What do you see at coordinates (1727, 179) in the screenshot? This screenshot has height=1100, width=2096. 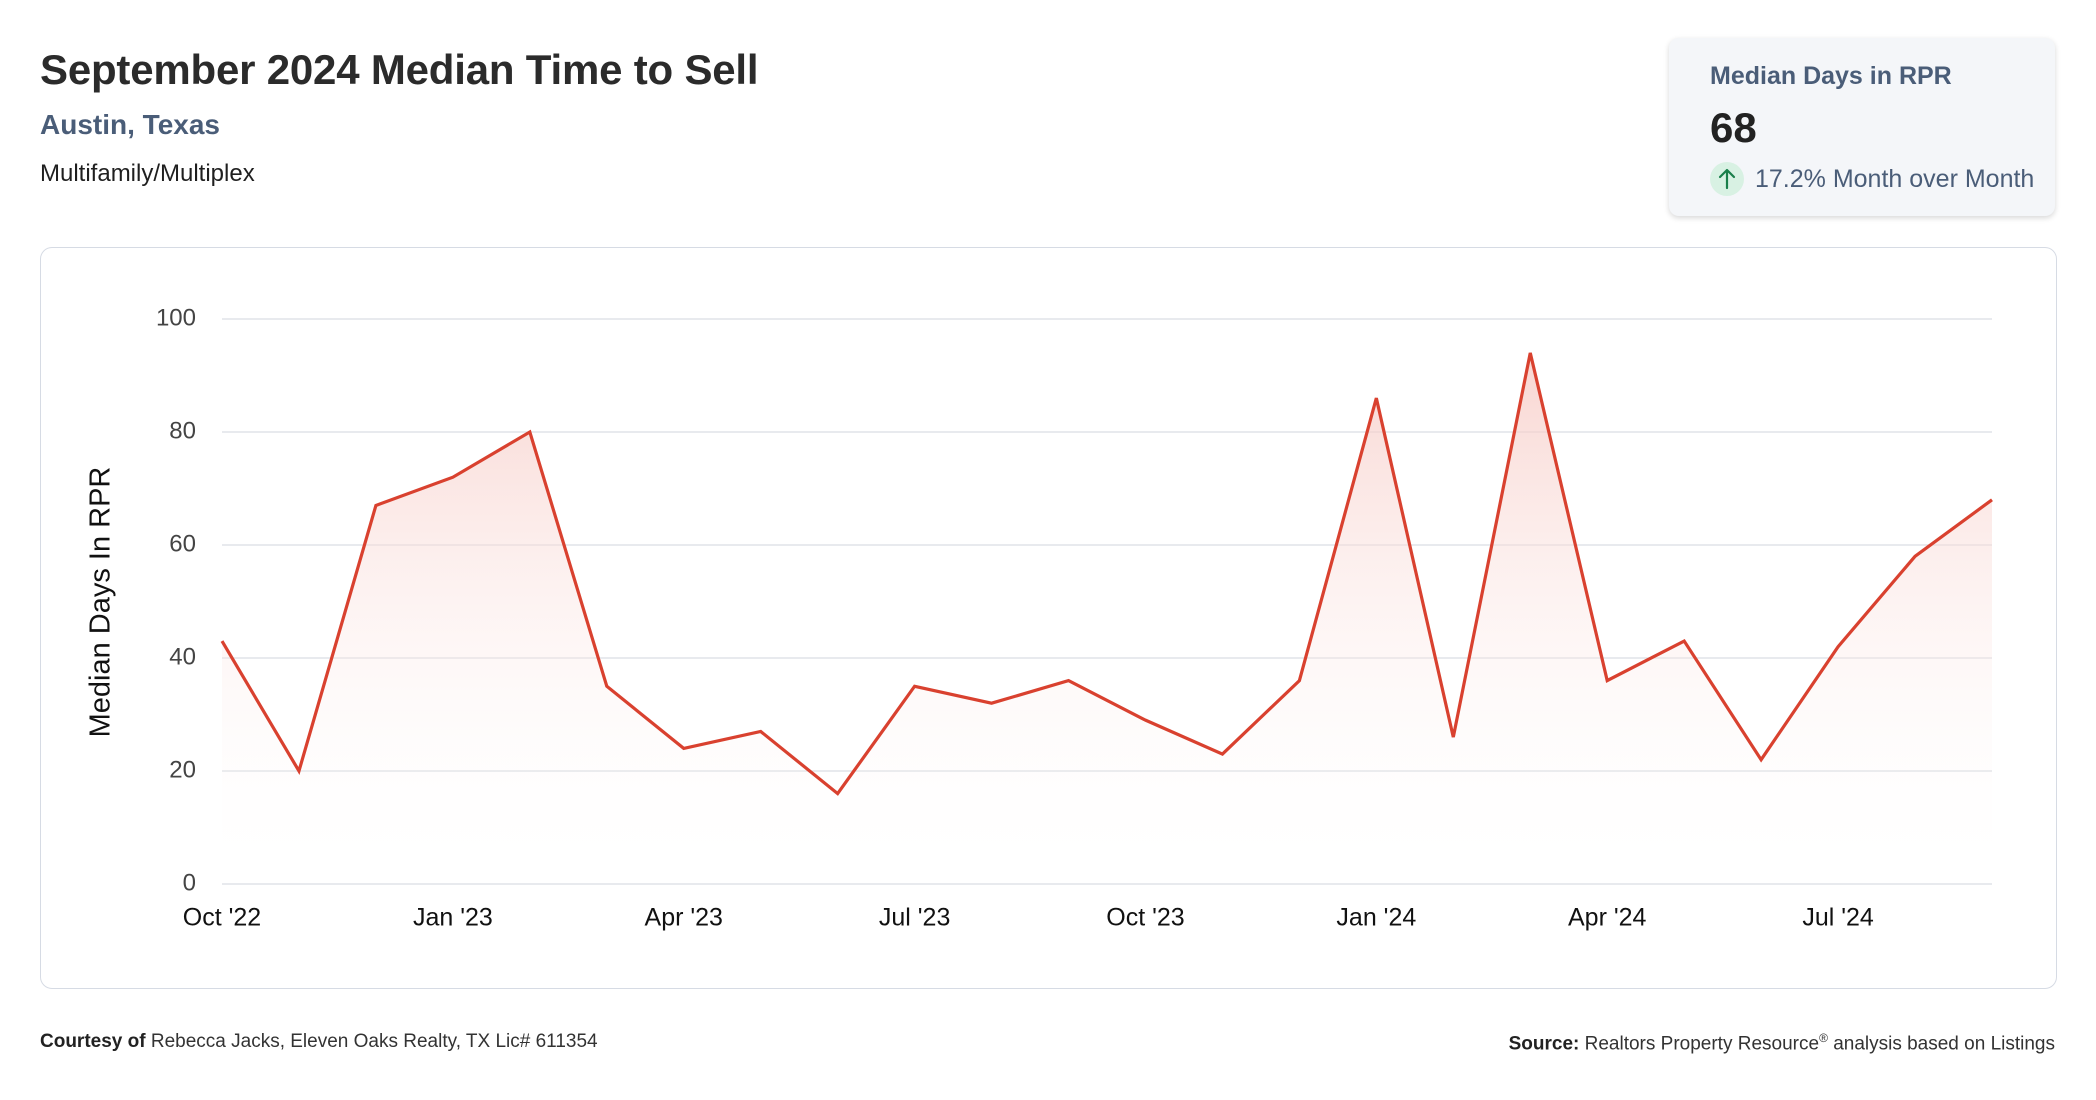 I see `arrow-up-icon` at bounding box center [1727, 179].